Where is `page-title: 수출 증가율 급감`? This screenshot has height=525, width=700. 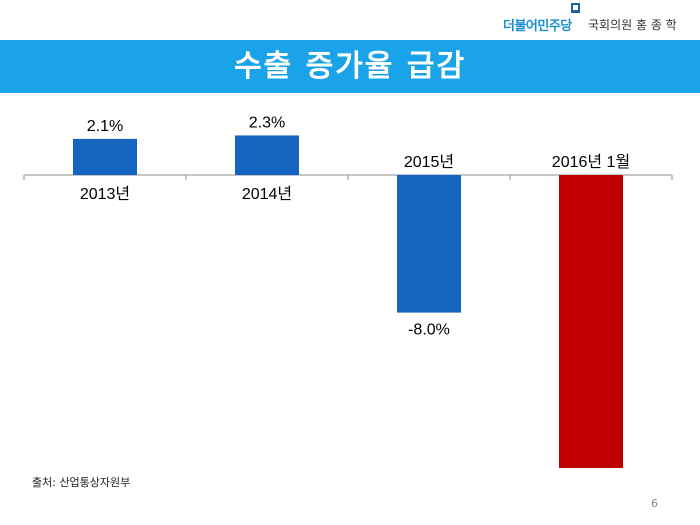
page-title: 수출 증가율 급감 is located at coordinates (350, 66).